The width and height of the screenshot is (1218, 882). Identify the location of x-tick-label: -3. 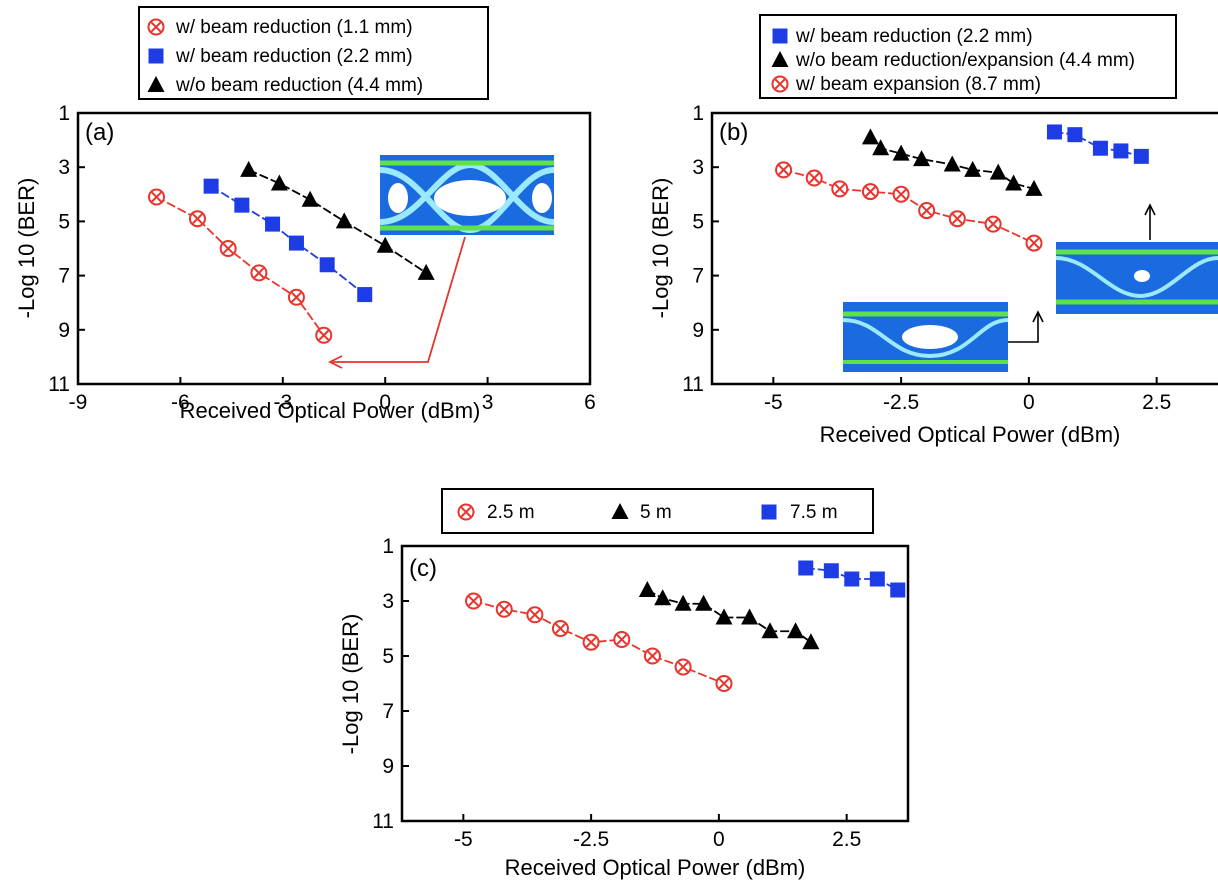
(282, 402).